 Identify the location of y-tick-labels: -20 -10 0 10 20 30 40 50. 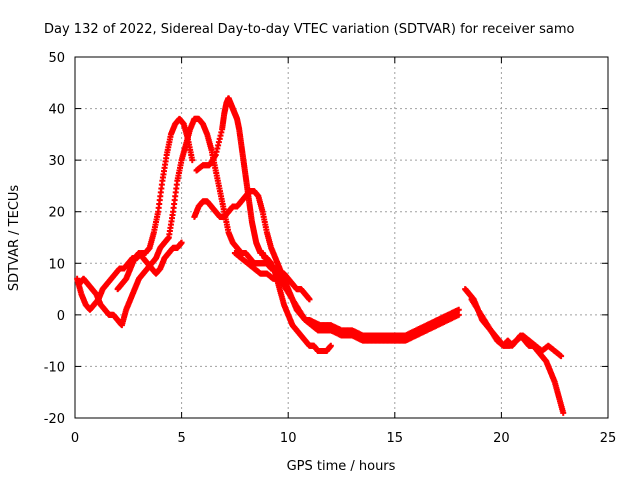
(54, 239).